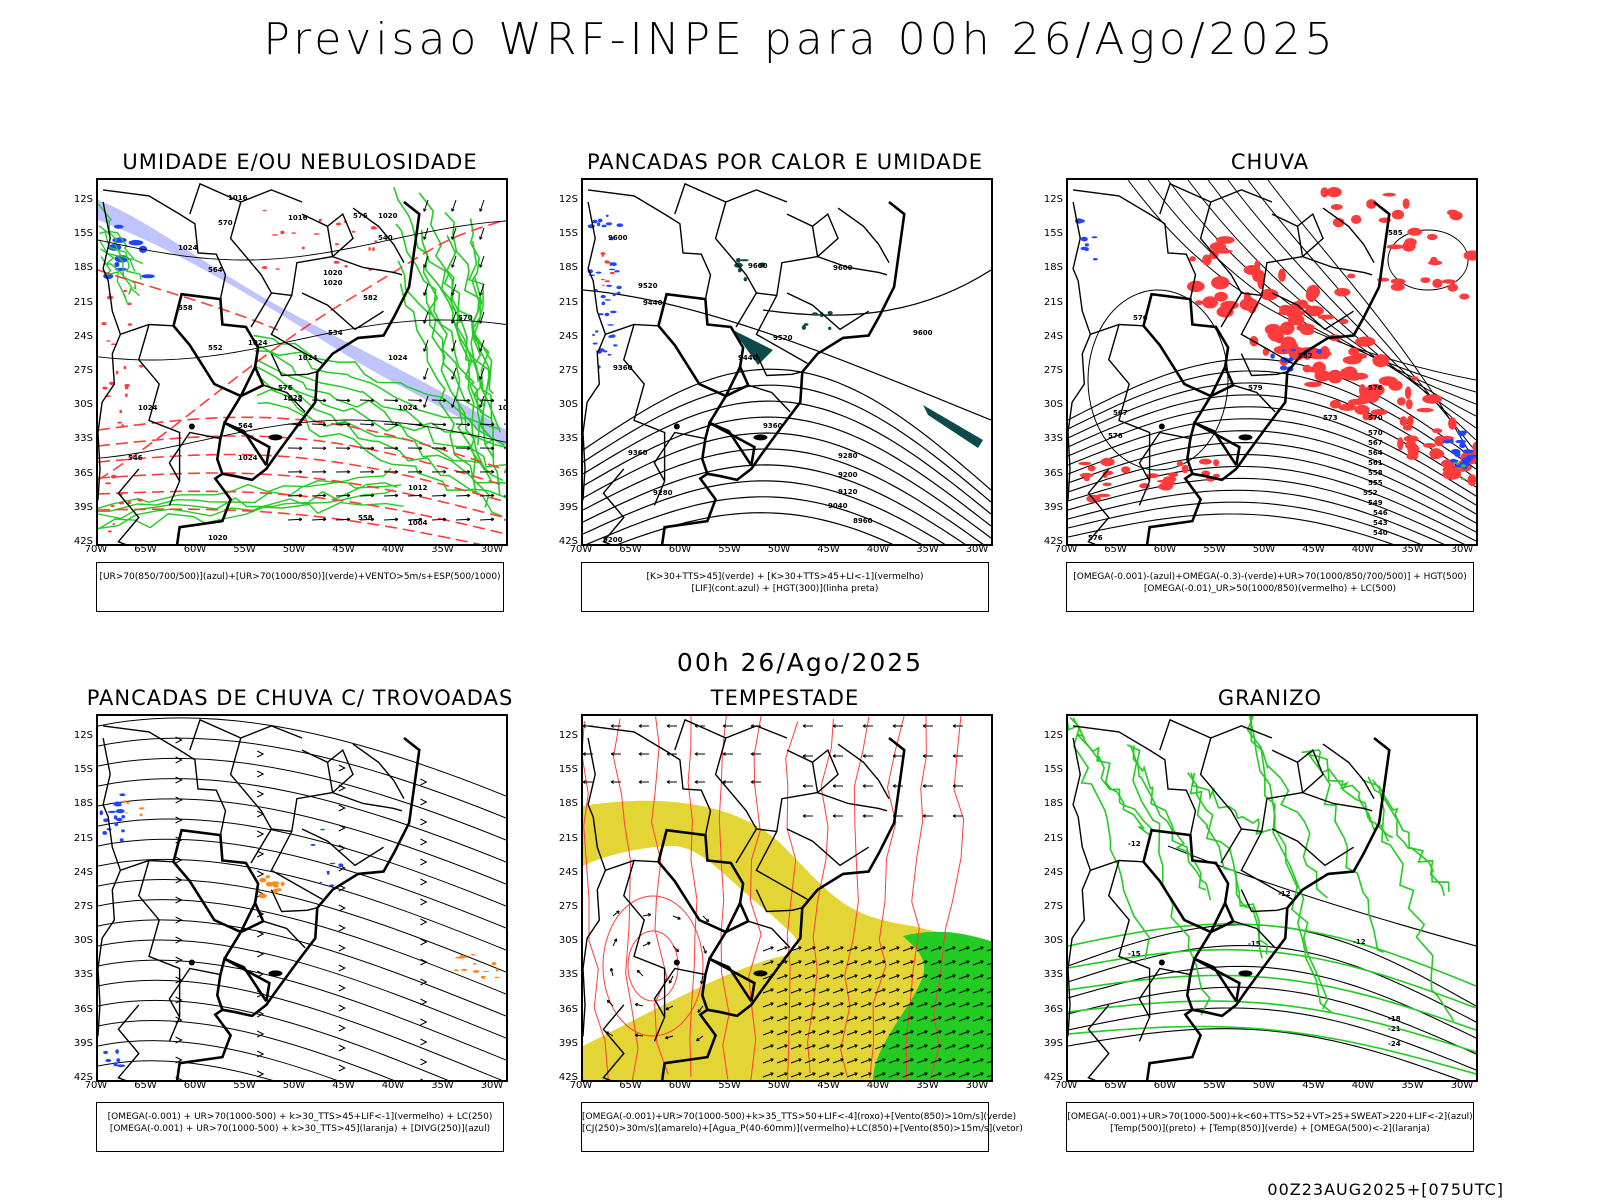 This screenshot has width=1600, height=1200. Describe the element at coordinates (1272, 362) in the screenshot. I see `rain-layers` at that location.